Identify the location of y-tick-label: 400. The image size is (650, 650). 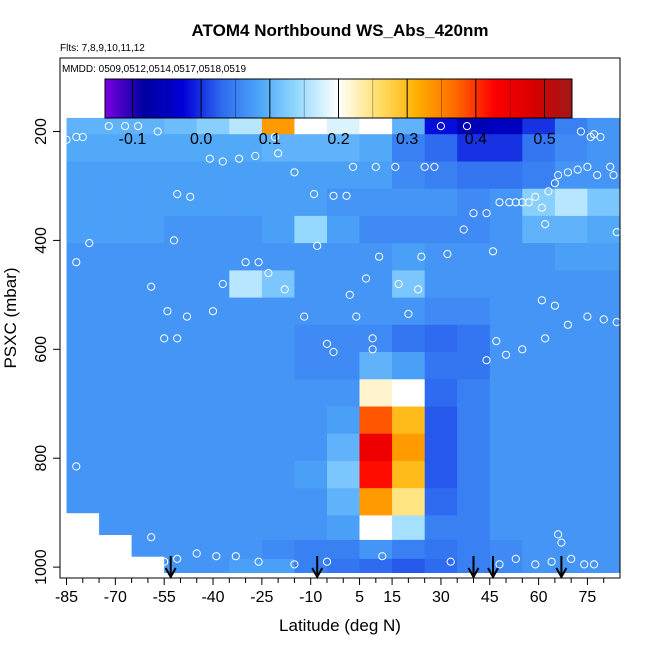
(41, 240).